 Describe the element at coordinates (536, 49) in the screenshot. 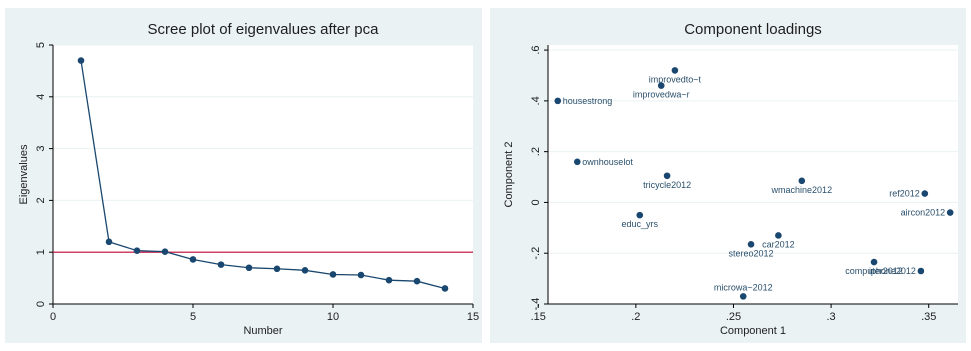

I see `y-tick-label: .6` at that location.